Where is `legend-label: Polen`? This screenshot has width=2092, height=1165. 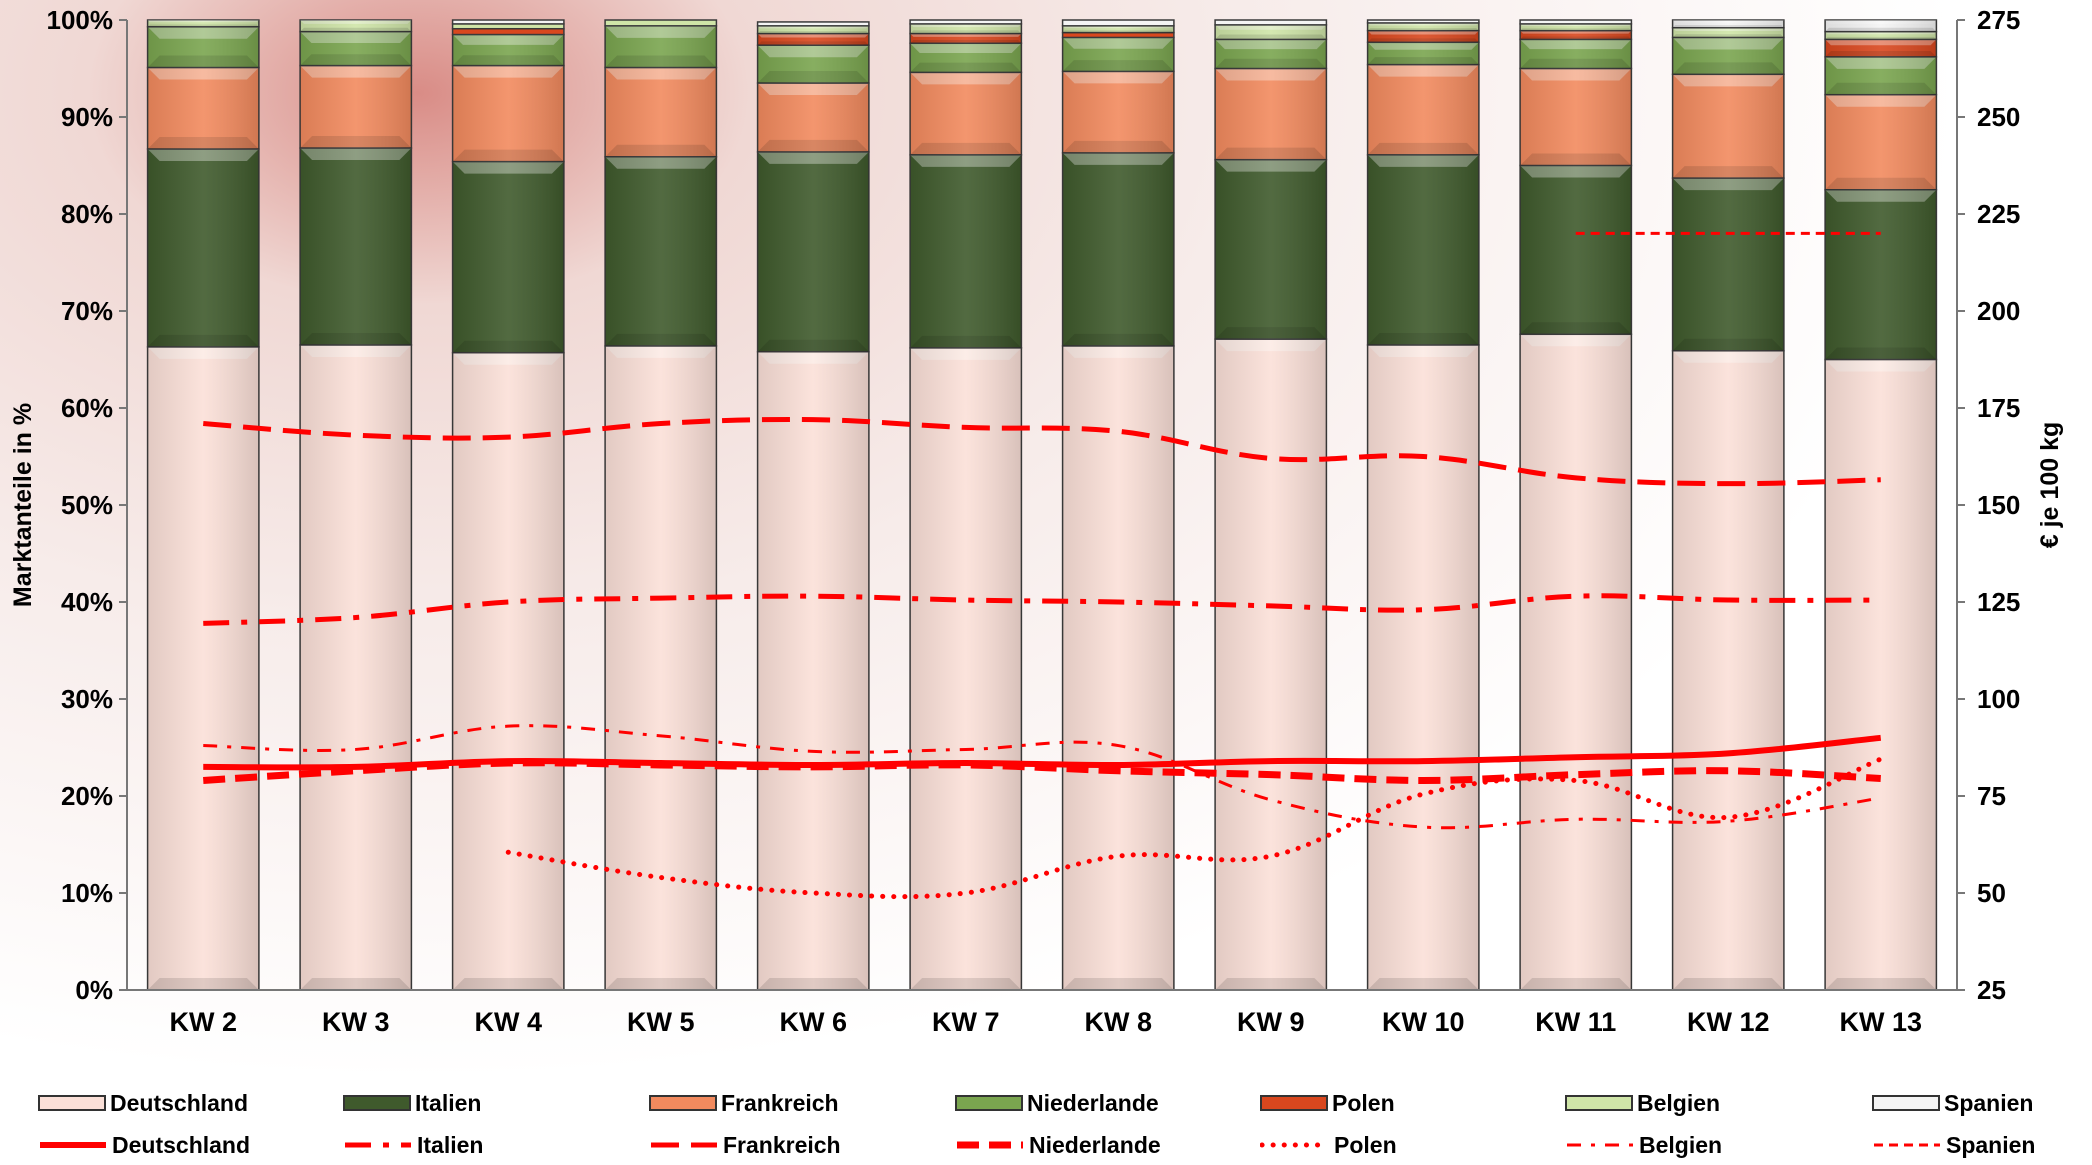
legend-label: Polen is located at coordinates (1365, 1144).